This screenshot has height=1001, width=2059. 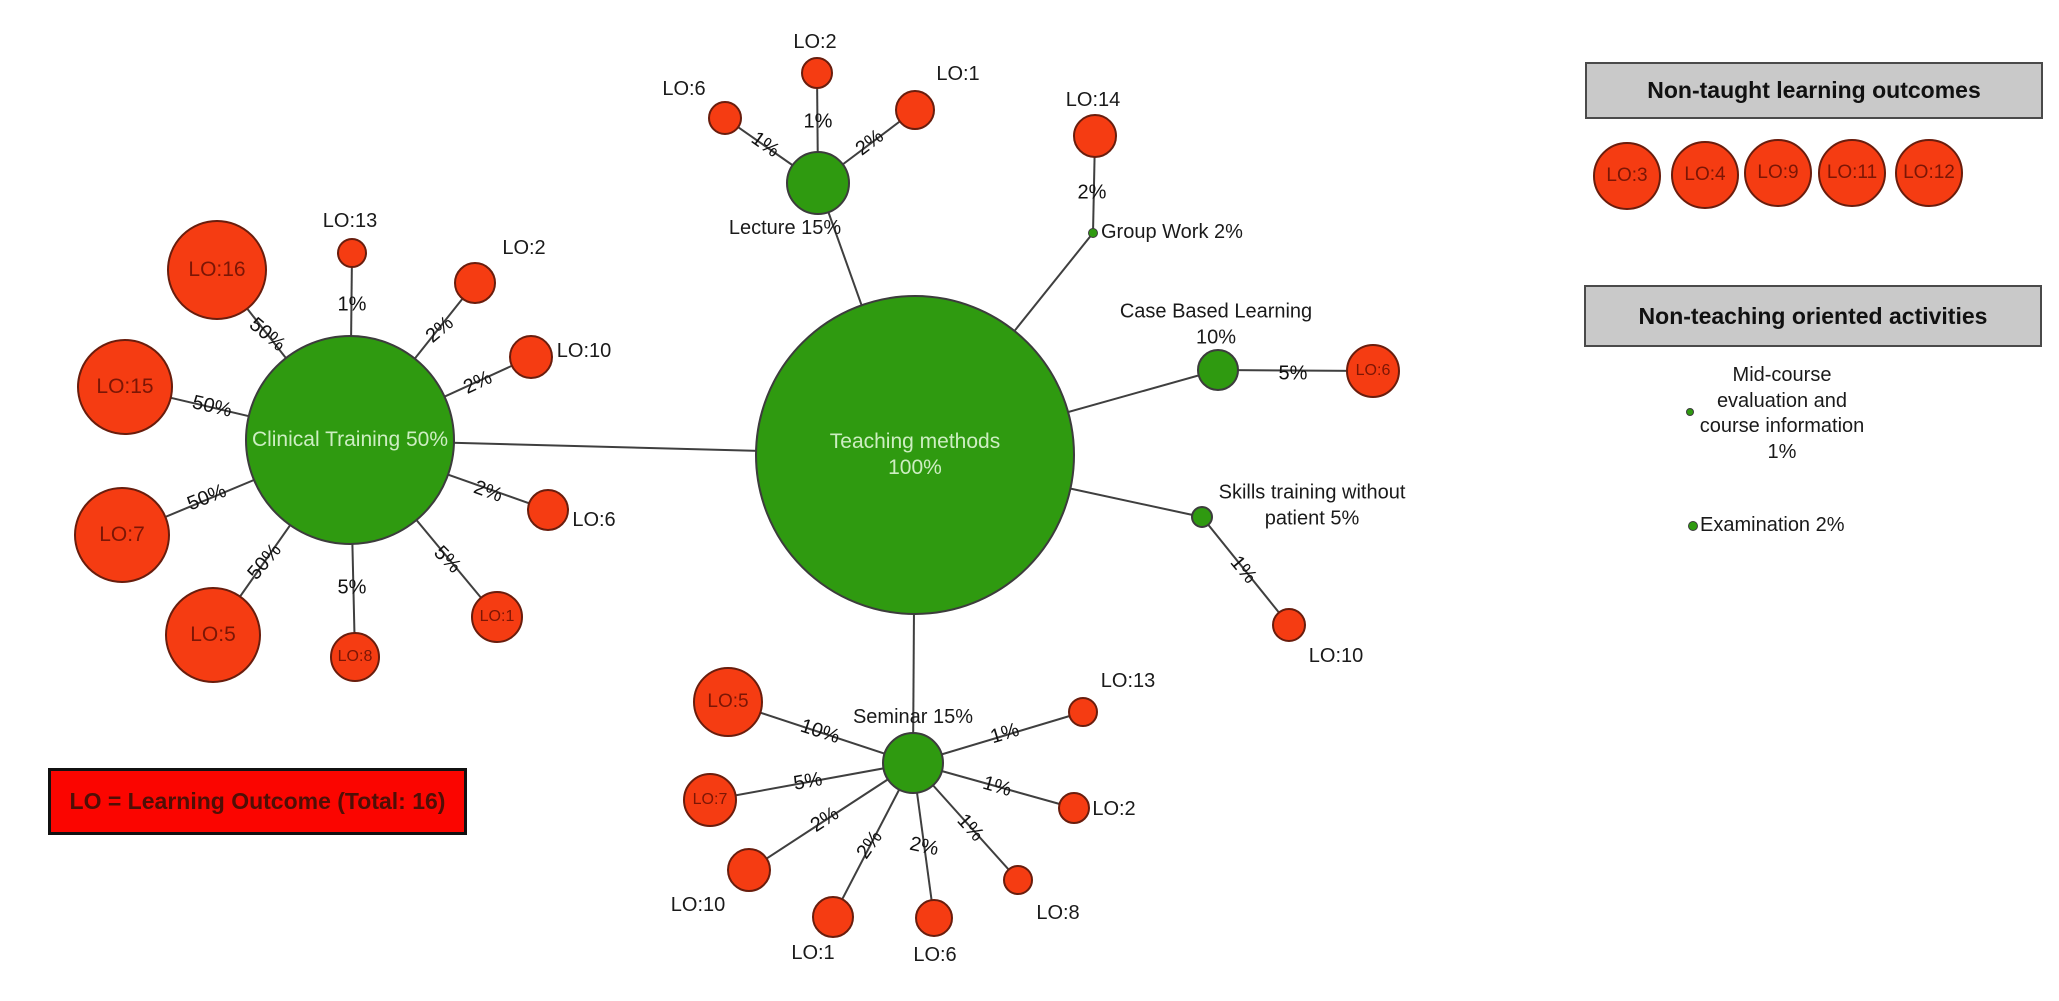 I want to click on node-cb6: LO:6, so click(x=1373, y=371).